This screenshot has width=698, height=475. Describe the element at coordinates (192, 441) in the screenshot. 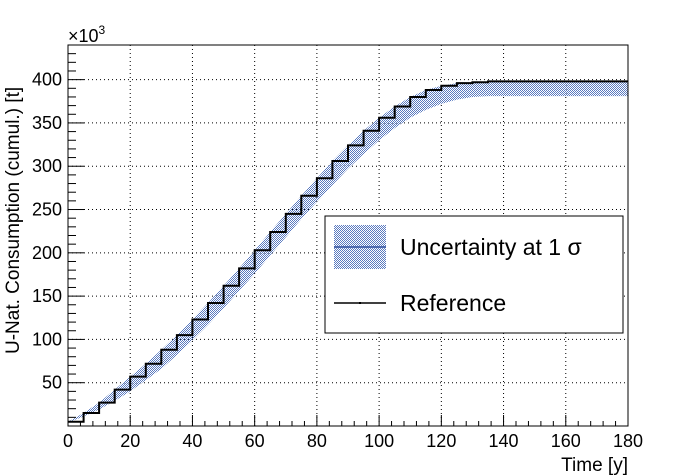

I see `x-tick-label-2: 40` at that location.